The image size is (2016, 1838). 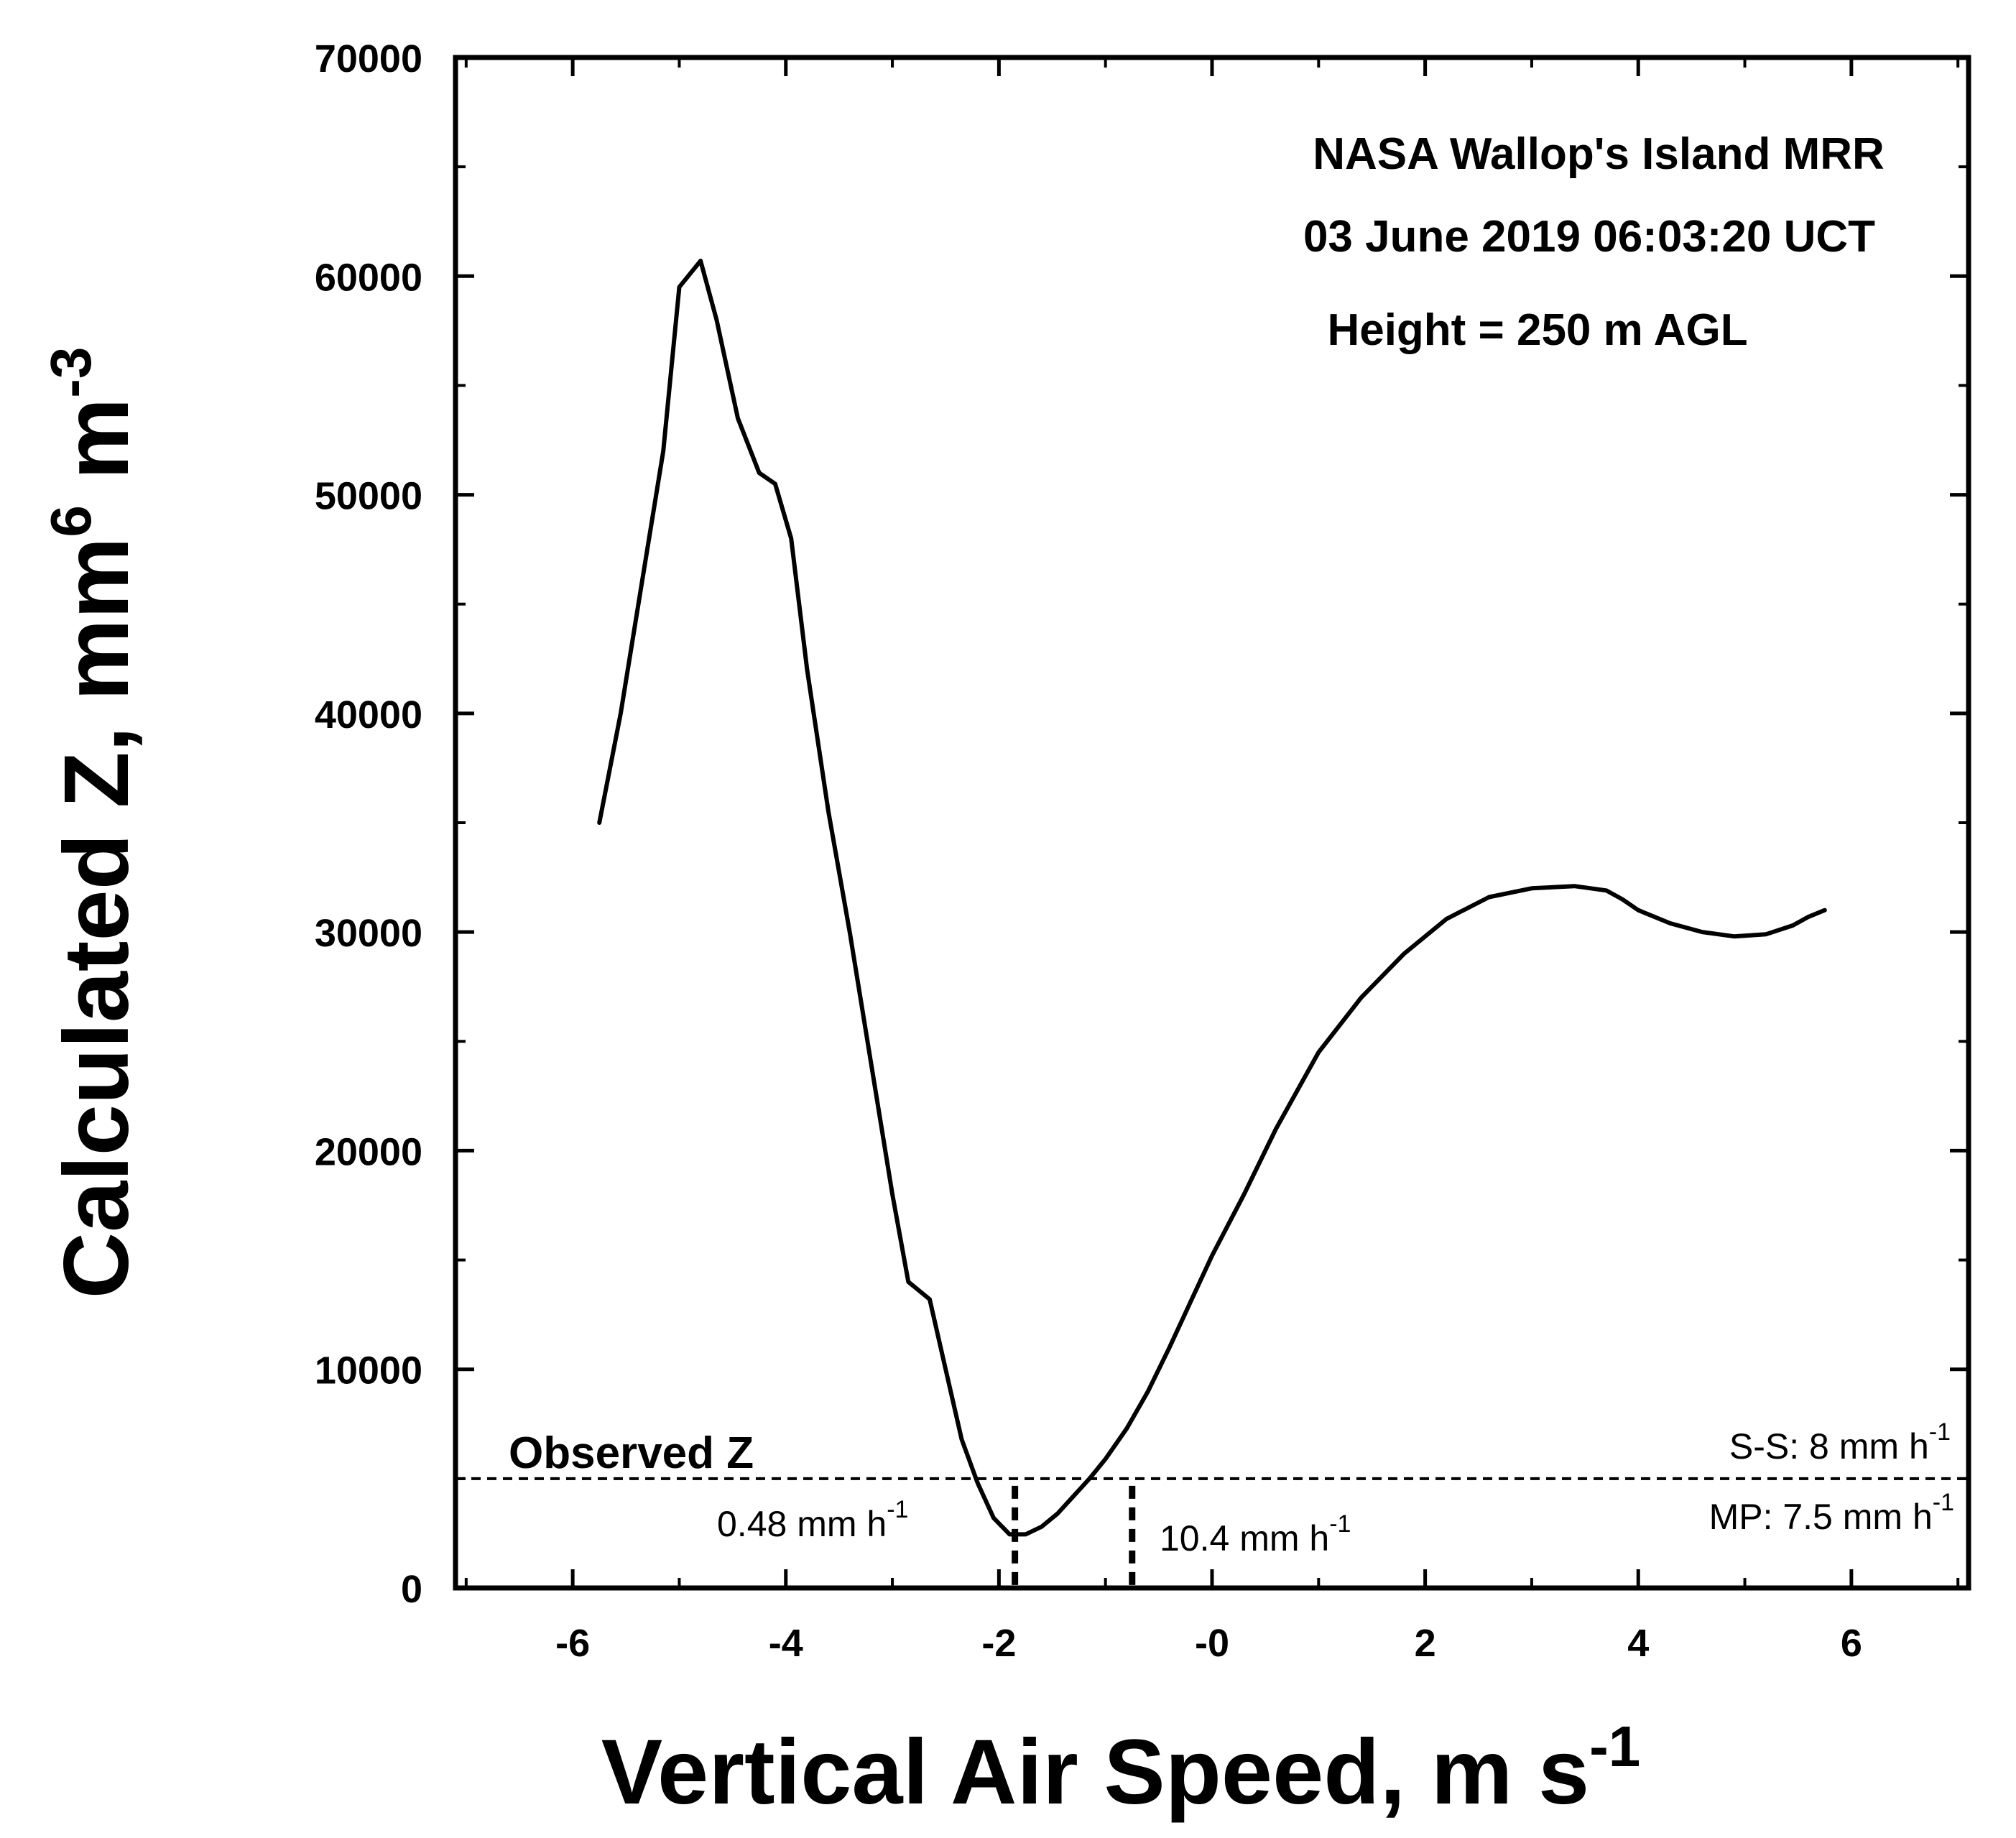 I want to click on x-axis-title: Vertical Air Speed, m s-1, so click(x=1121, y=1769).